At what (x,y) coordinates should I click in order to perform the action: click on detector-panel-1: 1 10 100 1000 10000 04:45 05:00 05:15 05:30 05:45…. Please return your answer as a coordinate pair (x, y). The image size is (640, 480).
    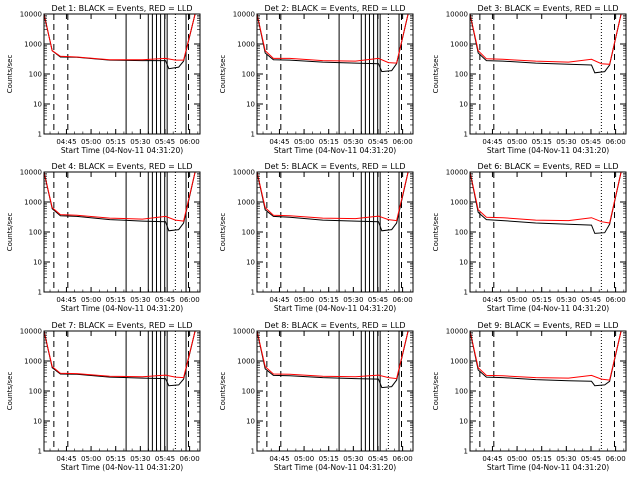
    Looking at the image, I should click on (103, 79).